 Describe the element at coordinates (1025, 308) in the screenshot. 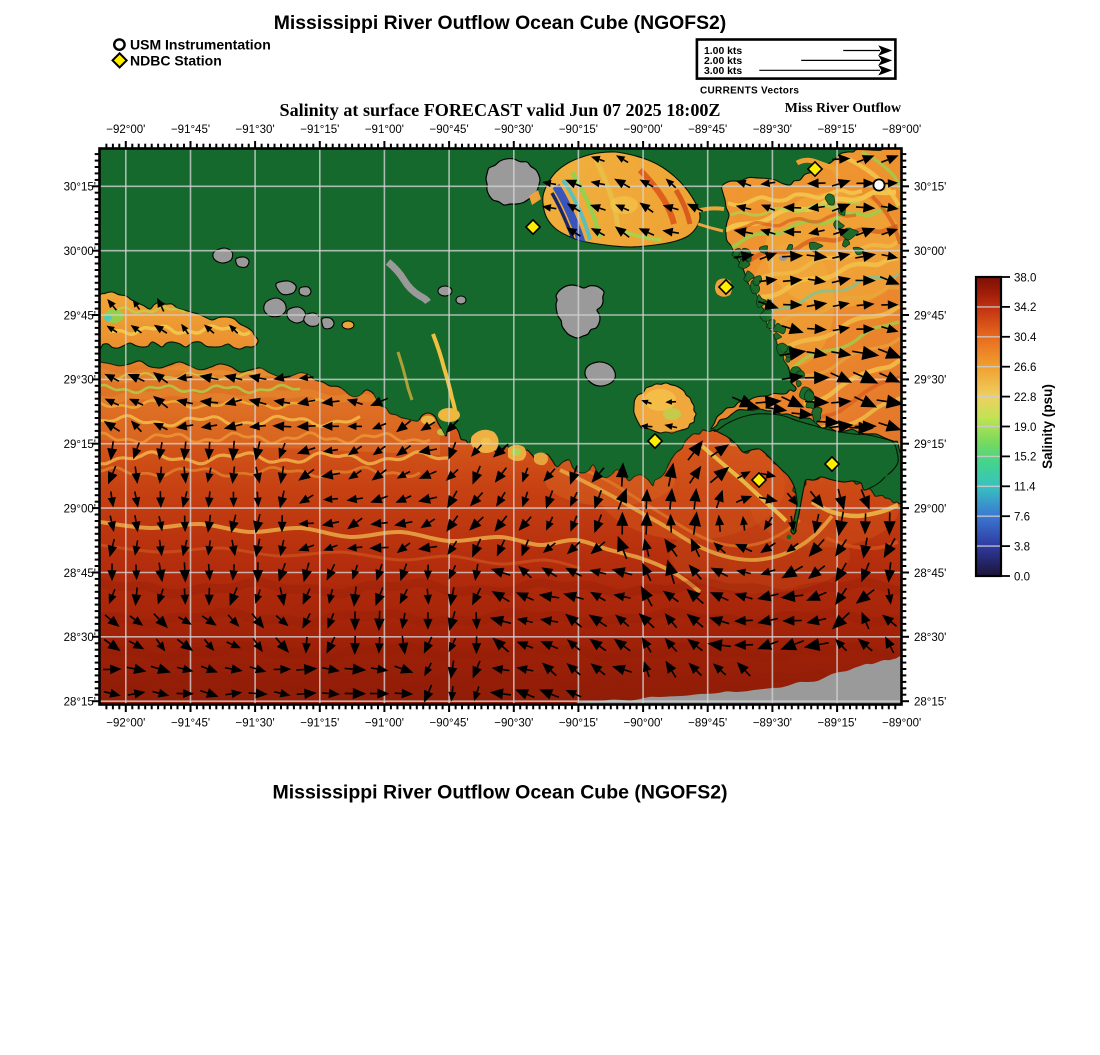

I see `svg-text: 34.2` at that location.